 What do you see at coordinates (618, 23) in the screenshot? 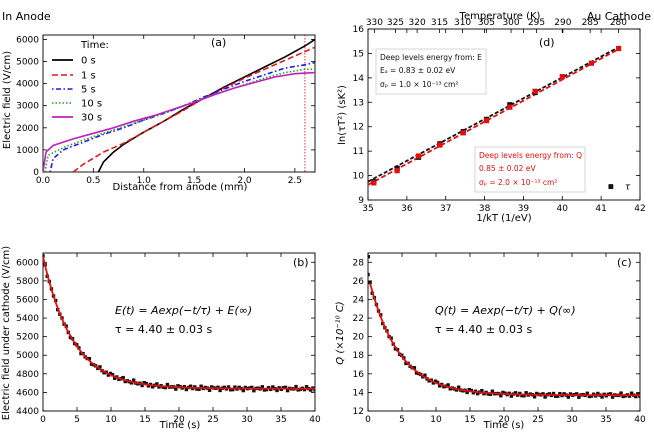
I see `top-tick-label: 280` at bounding box center [618, 23].